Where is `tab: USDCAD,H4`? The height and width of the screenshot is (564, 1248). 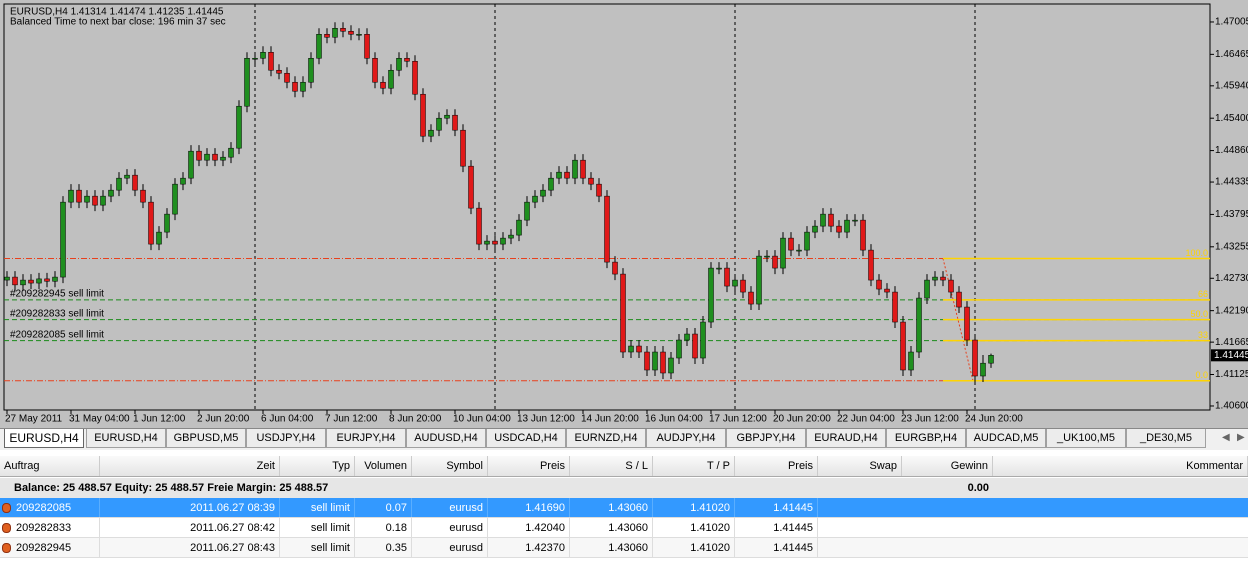
tab: USDCAD,H4 is located at coordinates (526, 438).